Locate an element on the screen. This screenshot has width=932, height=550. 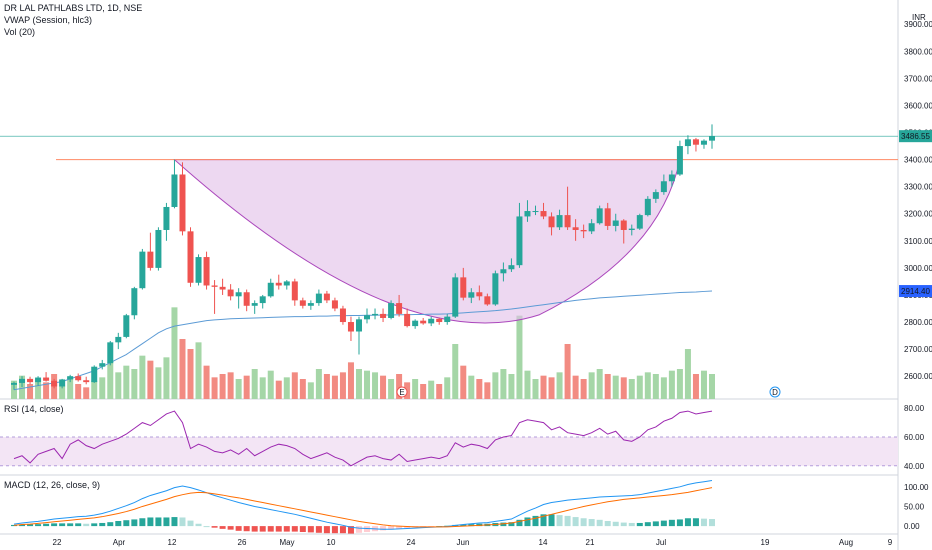
vwap-indicator-label: VWAP (Session, hlc3) is located at coordinates (48, 20).